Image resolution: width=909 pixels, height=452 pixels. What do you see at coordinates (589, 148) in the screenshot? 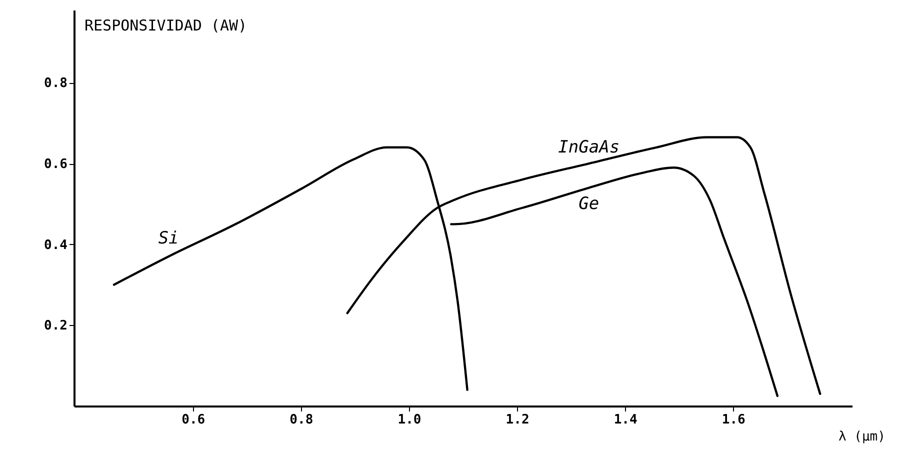
I see `series-label: InGaAs` at bounding box center [589, 148].